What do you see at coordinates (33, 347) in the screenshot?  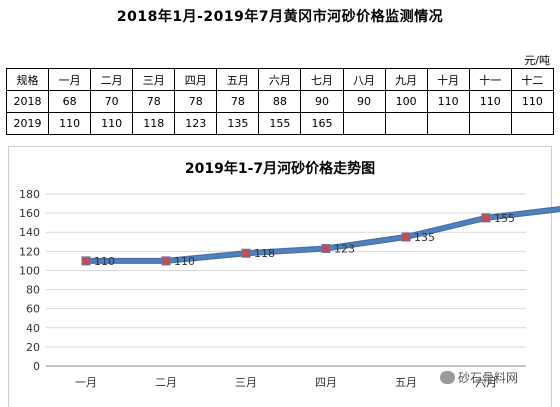 I see `y-tick-label: 20` at bounding box center [33, 347].